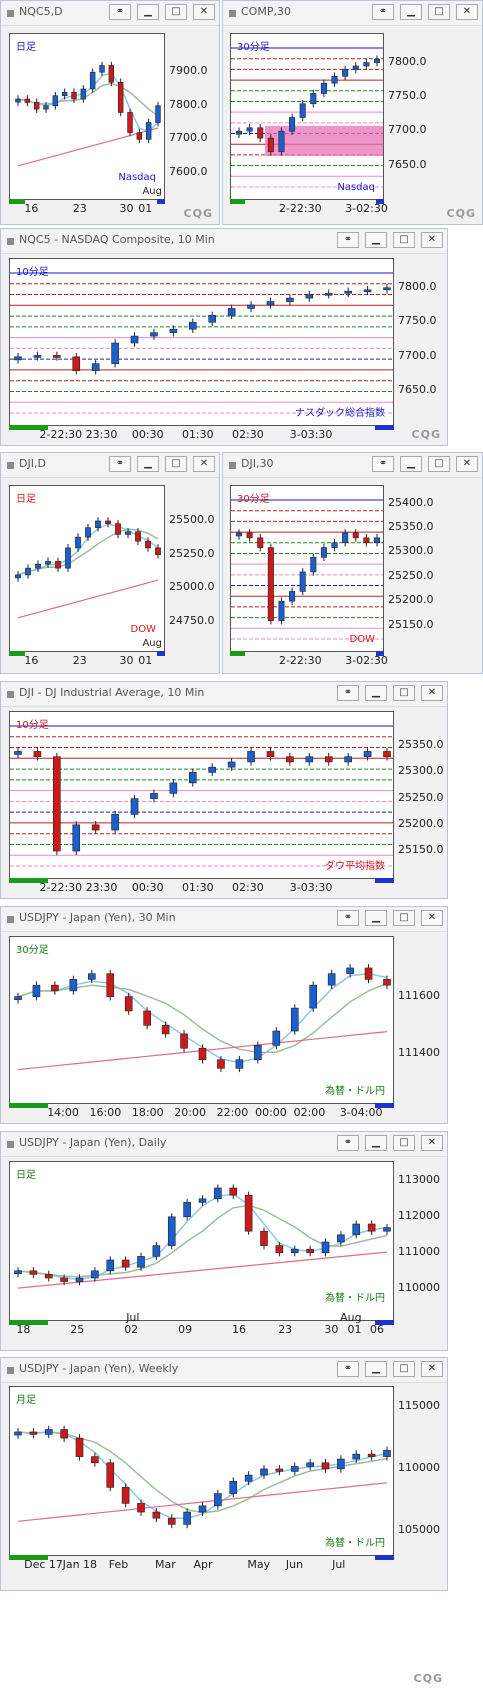 The width and height of the screenshot is (483, 1691). What do you see at coordinates (188, 171) in the screenshot?
I see `y-tick-label: 7600.0` at bounding box center [188, 171].